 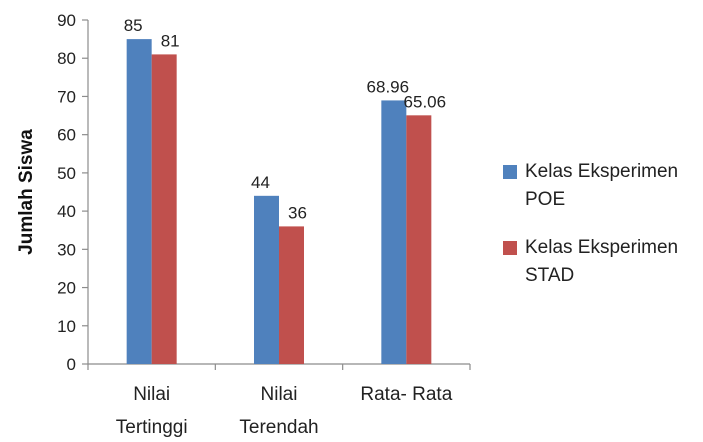 What do you see at coordinates (510, 172) in the screenshot?
I see `legend-swatch-poe` at bounding box center [510, 172].